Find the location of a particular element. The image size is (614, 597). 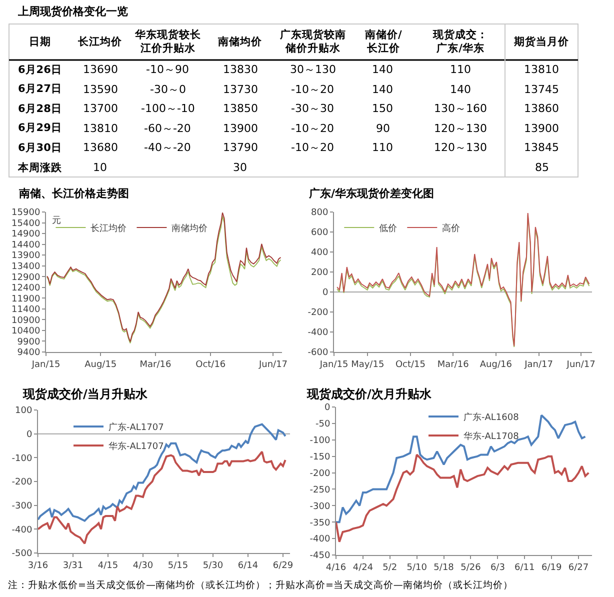

text: 30～130 is located at coordinates (313, 69).